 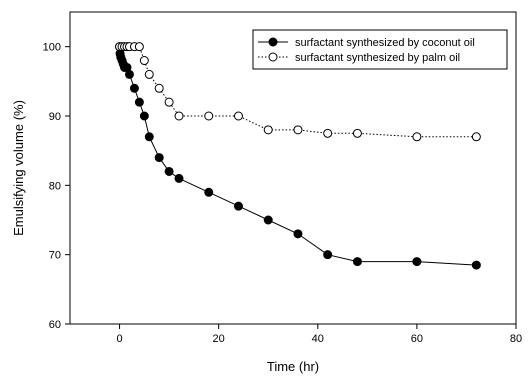 What do you see at coordinates (377, 58) in the screenshot?
I see `legend-label-palm: surfactant synthesized by palm oil` at bounding box center [377, 58].